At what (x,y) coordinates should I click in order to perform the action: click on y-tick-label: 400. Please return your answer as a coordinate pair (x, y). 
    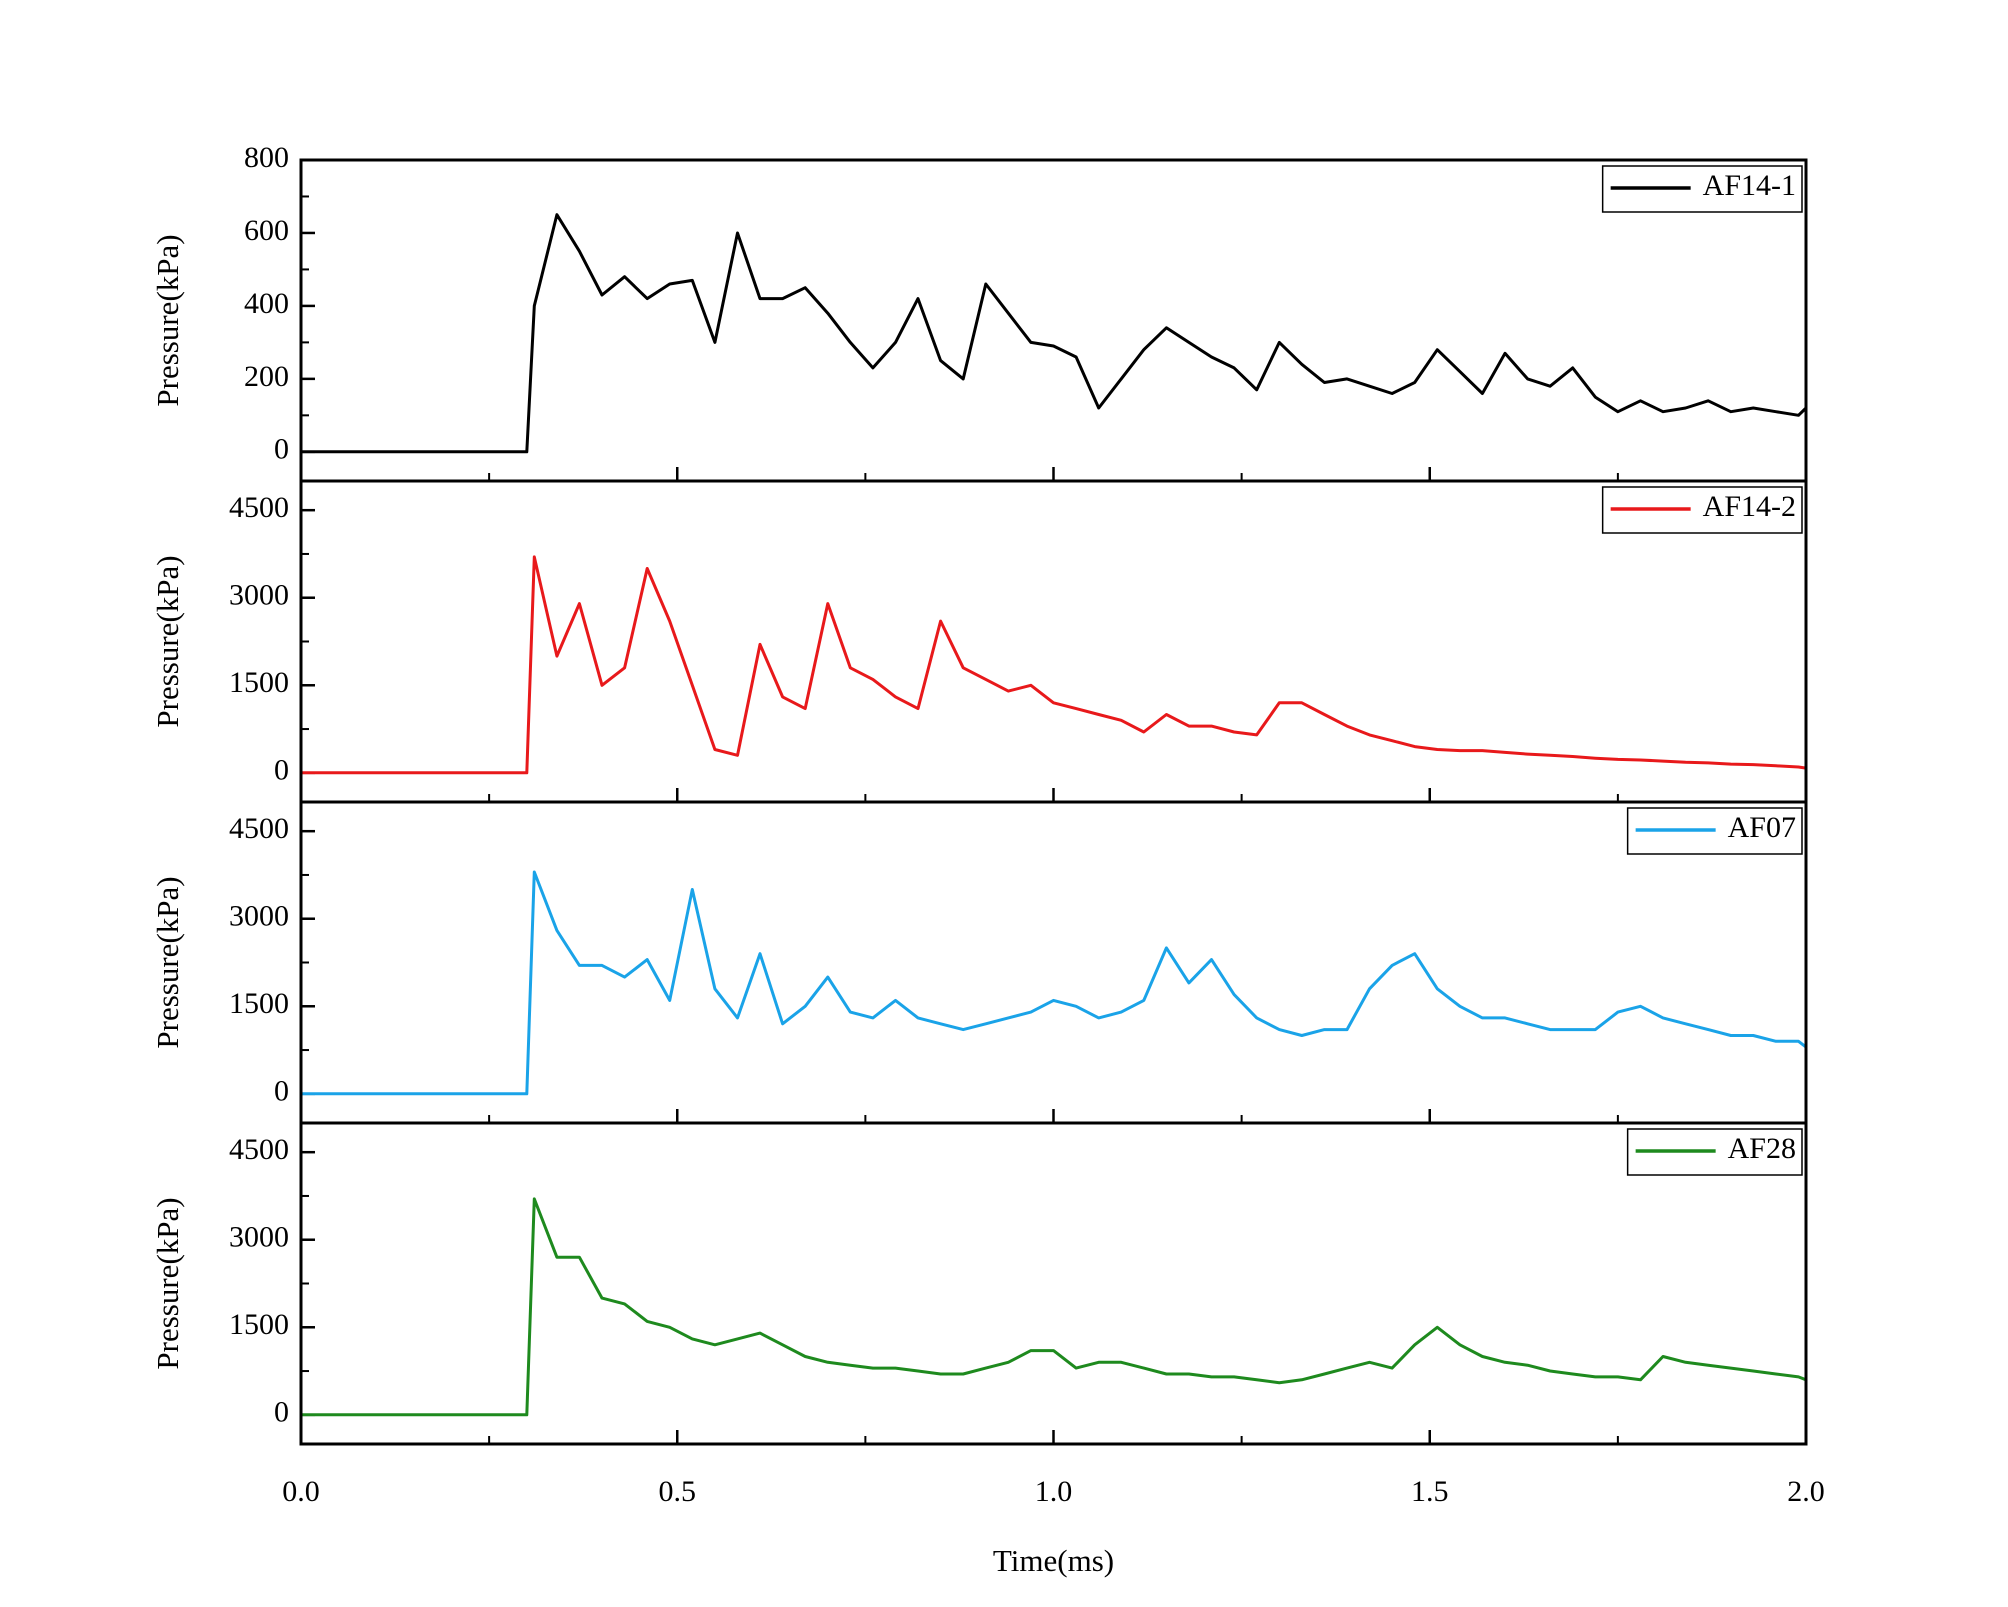
    Looking at the image, I should click on (266, 303).